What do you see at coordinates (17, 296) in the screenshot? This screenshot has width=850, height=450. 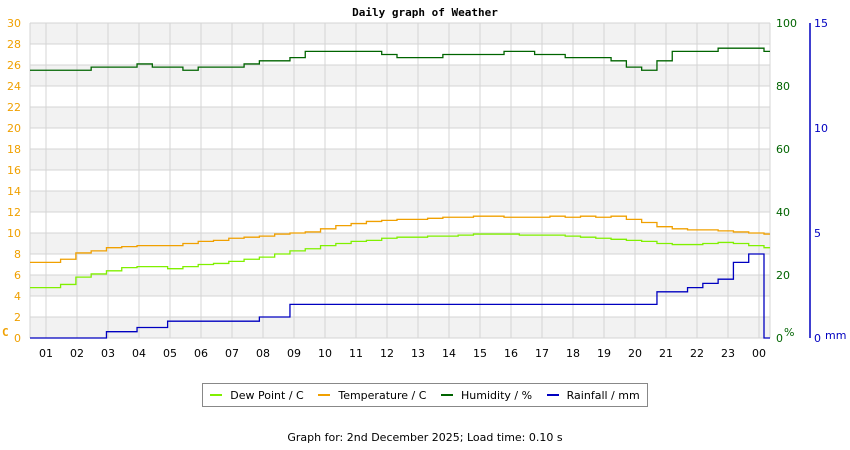 I see `left-tick-label: 4` at bounding box center [17, 296].